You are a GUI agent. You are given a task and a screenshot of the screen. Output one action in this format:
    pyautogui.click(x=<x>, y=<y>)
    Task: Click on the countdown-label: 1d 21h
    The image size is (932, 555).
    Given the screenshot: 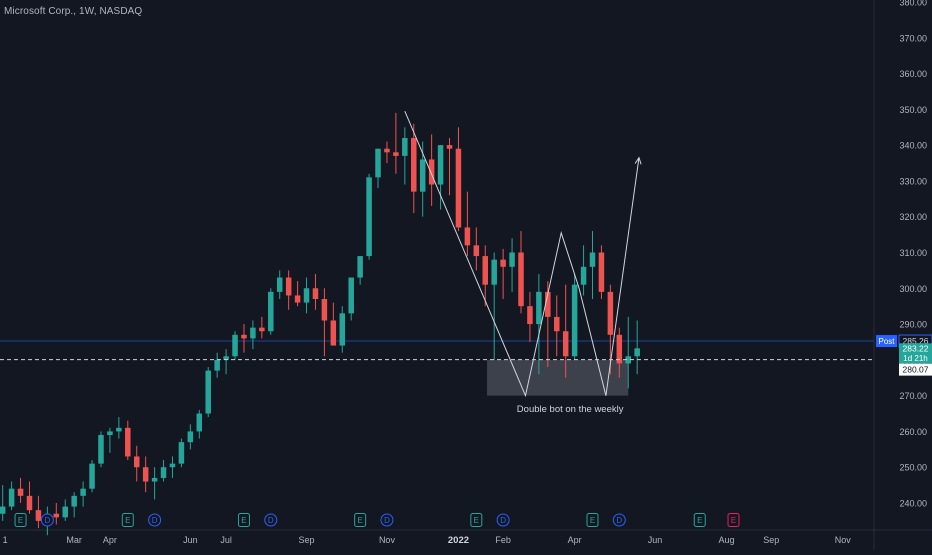 What is the action you would take?
    pyautogui.click(x=915, y=358)
    